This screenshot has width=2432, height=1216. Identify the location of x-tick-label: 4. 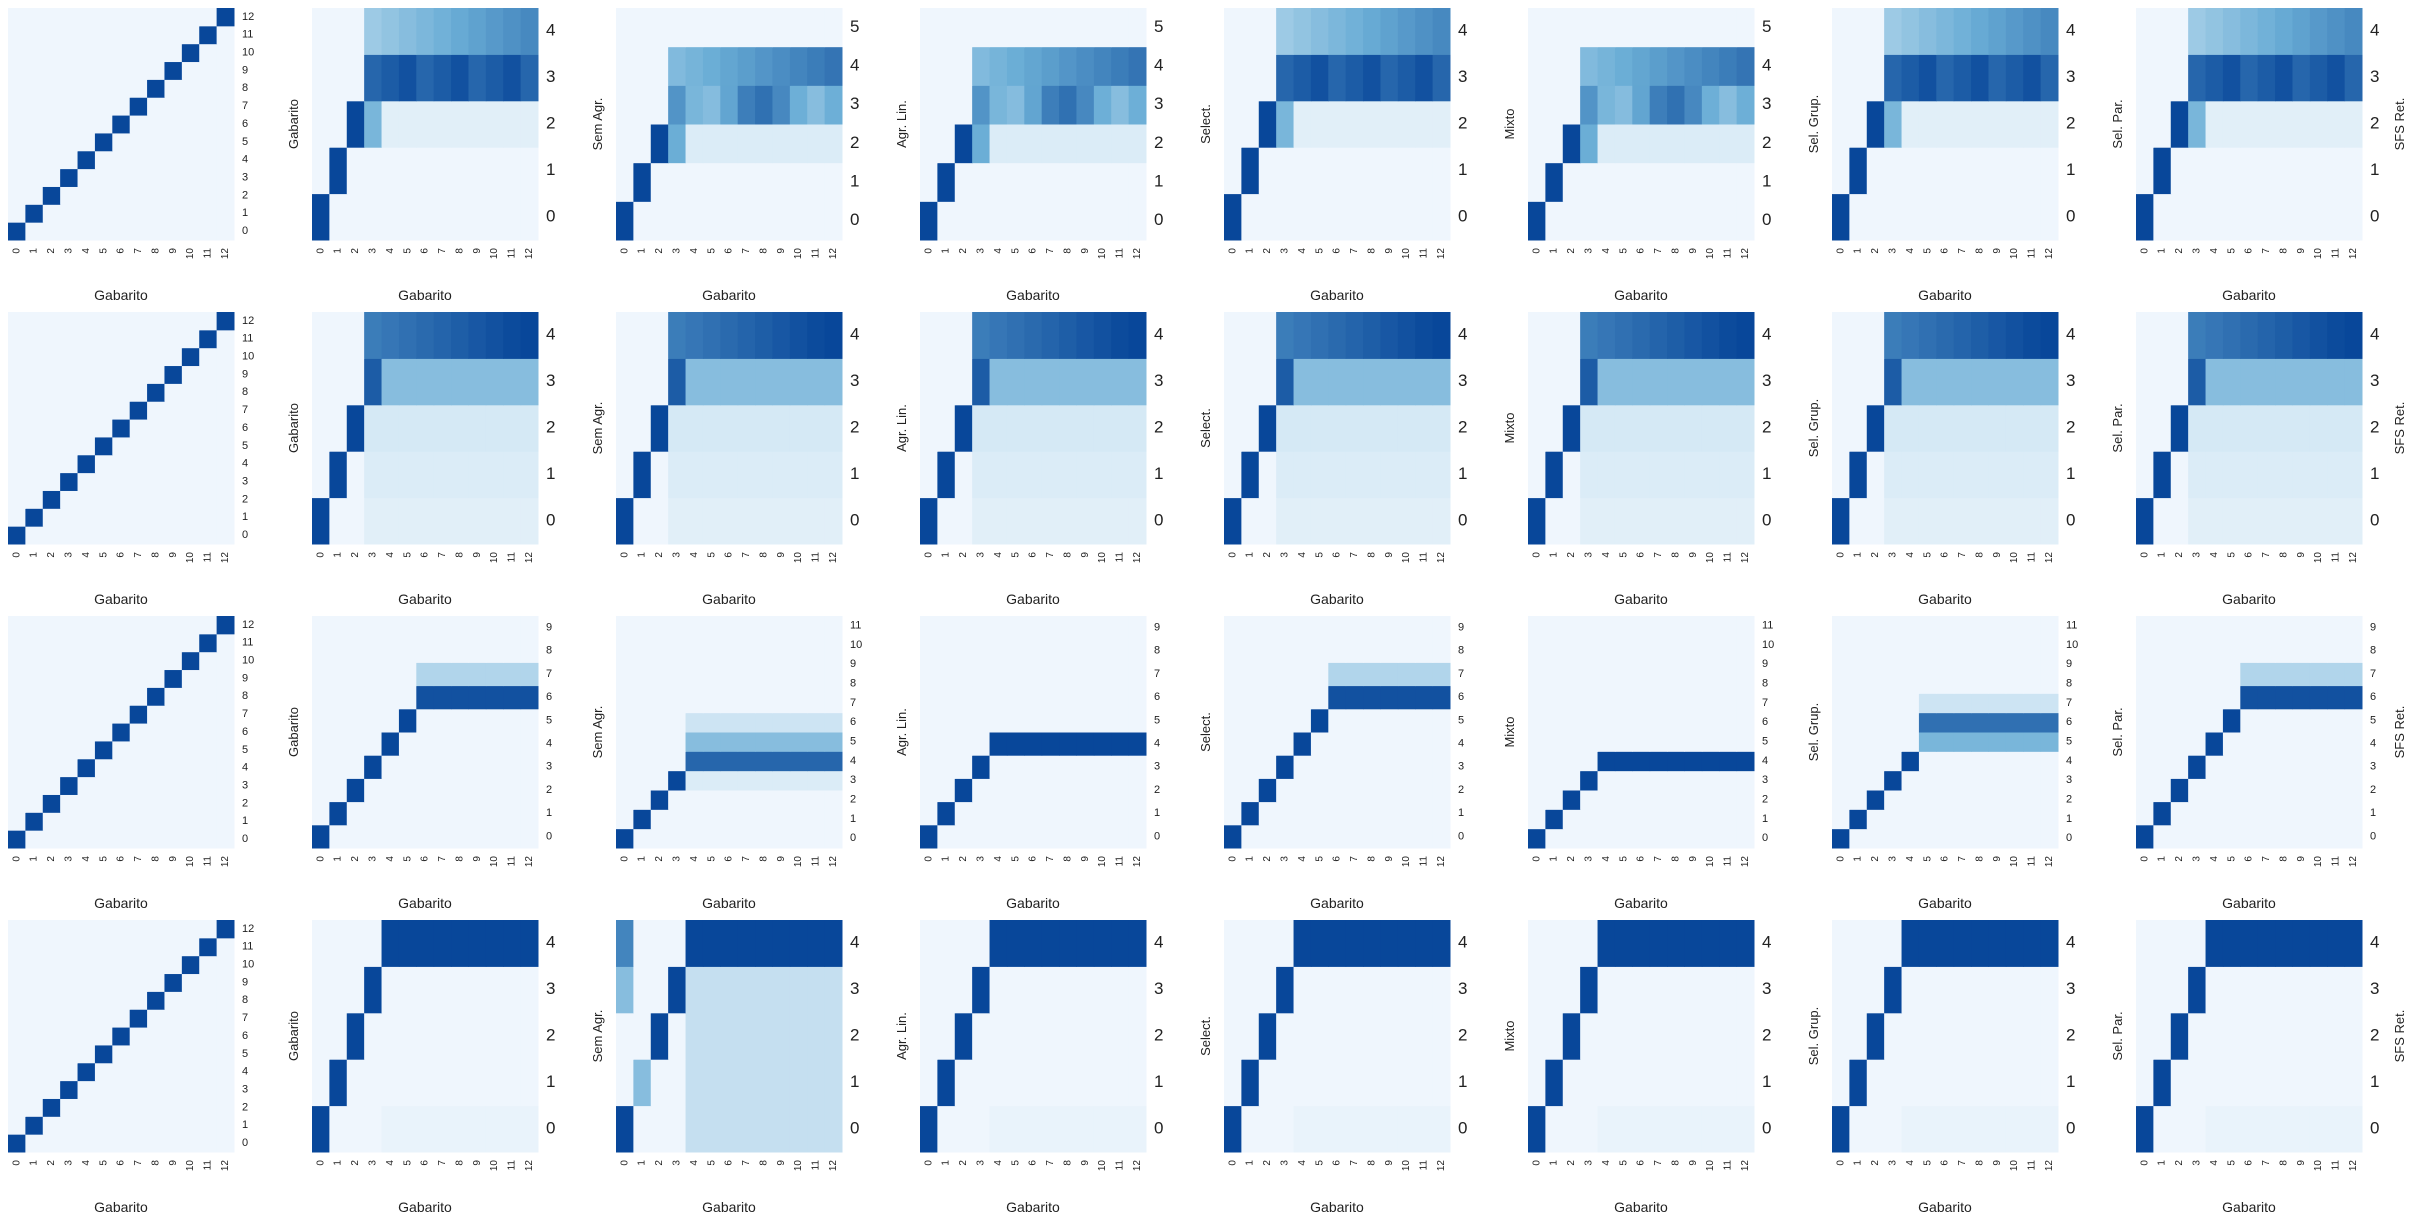
(998, 251).